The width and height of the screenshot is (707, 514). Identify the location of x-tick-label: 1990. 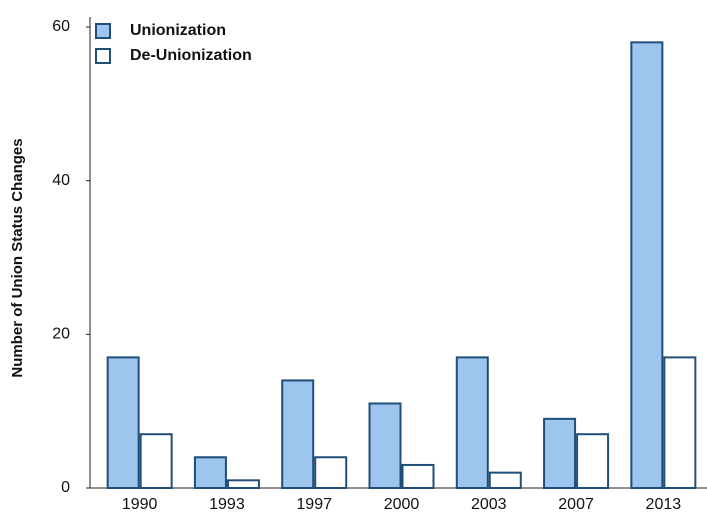
(140, 504).